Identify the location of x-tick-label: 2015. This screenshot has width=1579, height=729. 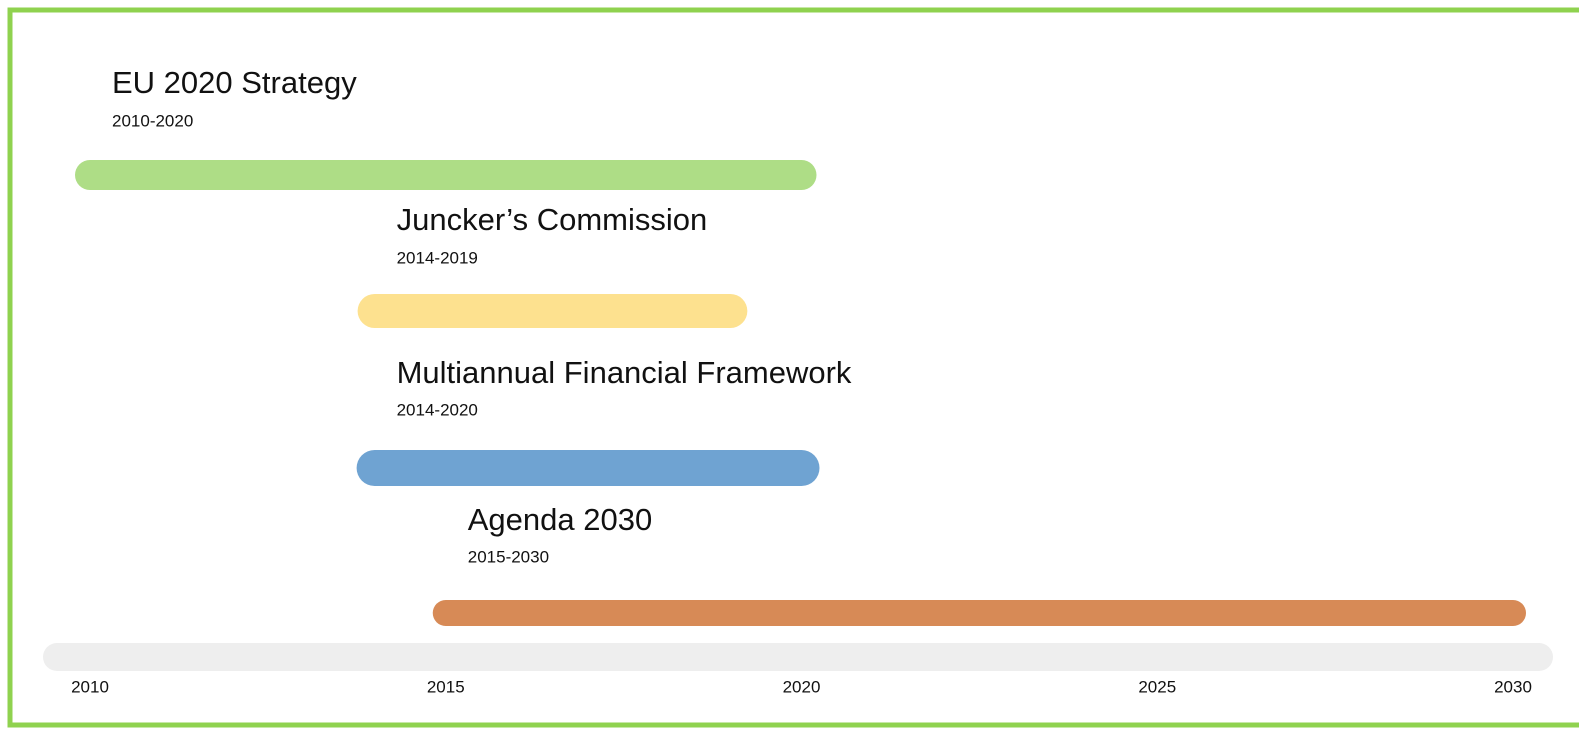
(446, 686).